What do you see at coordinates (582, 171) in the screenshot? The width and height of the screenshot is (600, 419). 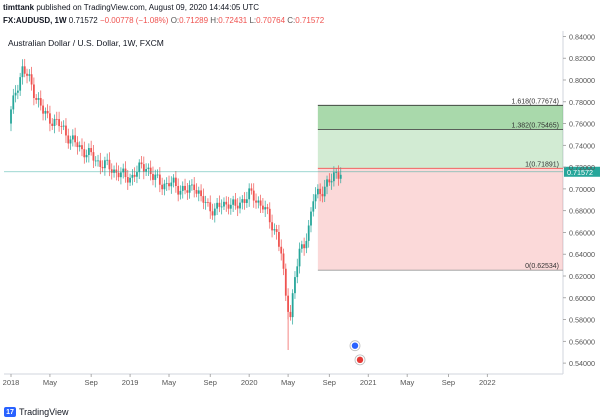 I see `last-price-badge` at bounding box center [582, 171].